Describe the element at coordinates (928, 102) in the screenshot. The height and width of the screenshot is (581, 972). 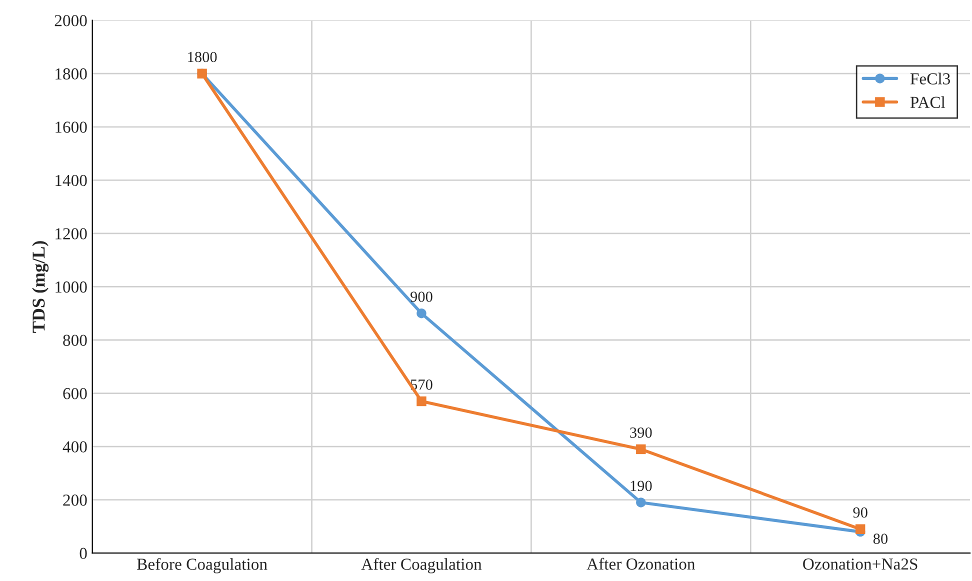
I see `legend-label: PACl` at that location.